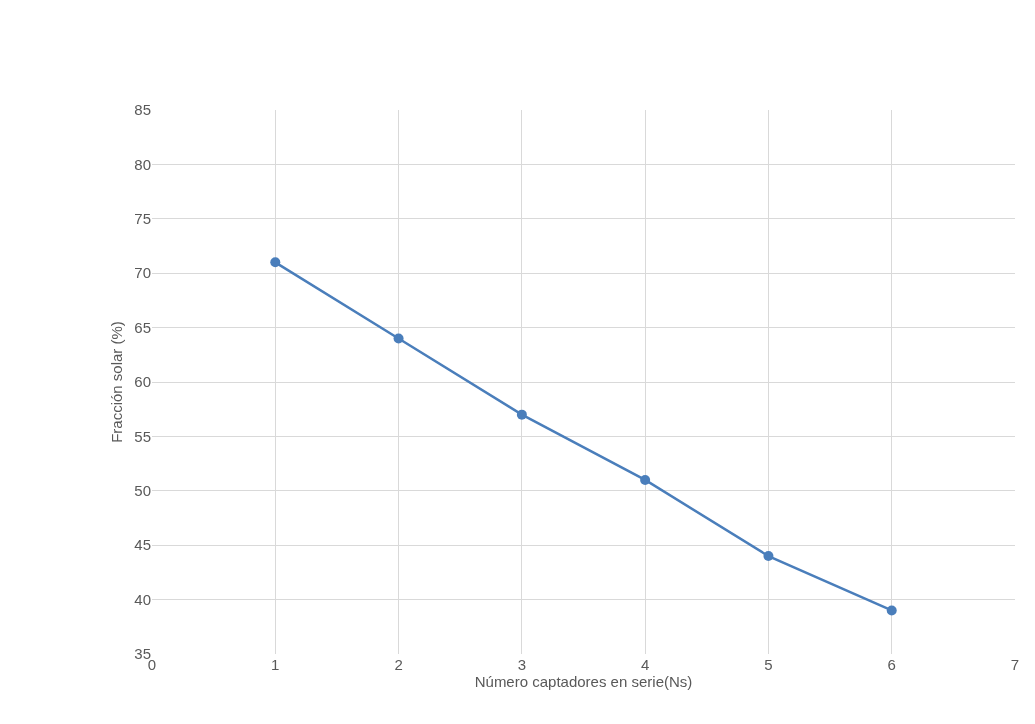 The height and width of the screenshot is (724, 1035). Describe the element at coordinates (142, 219) in the screenshot. I see `y-tick-label: 75` at that location.